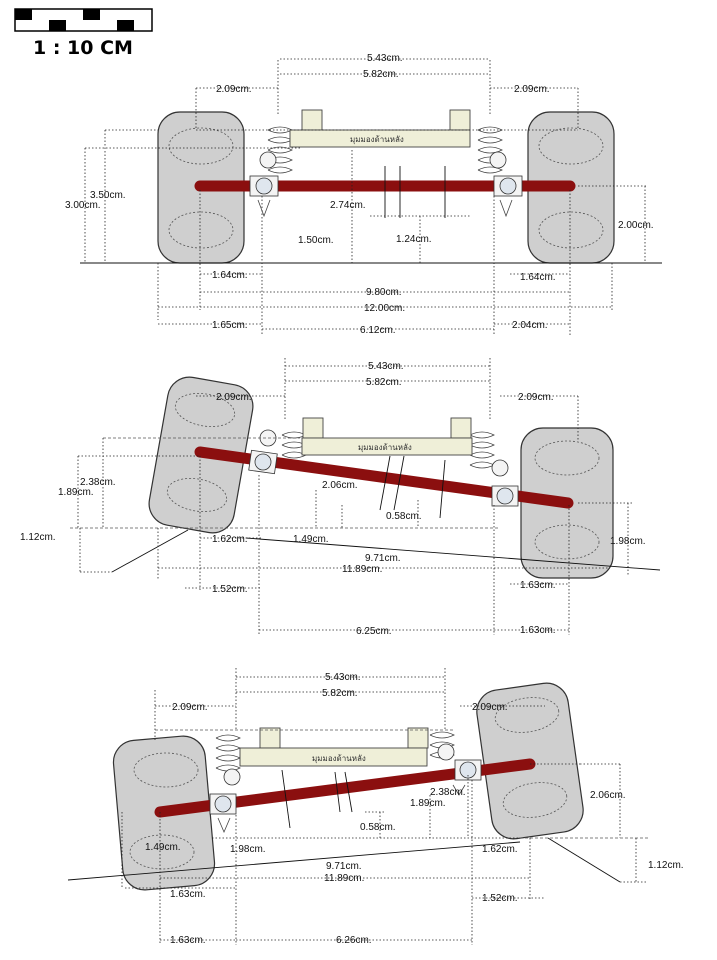  I want to click on dim-1-65: 1.65cm., so click(230, 325).